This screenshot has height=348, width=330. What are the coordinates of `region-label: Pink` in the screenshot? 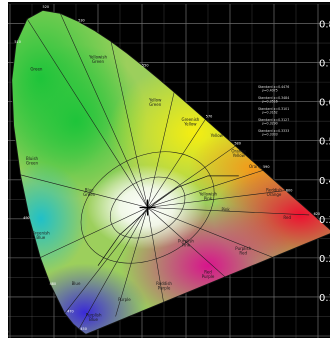 It's located at (225, 209).